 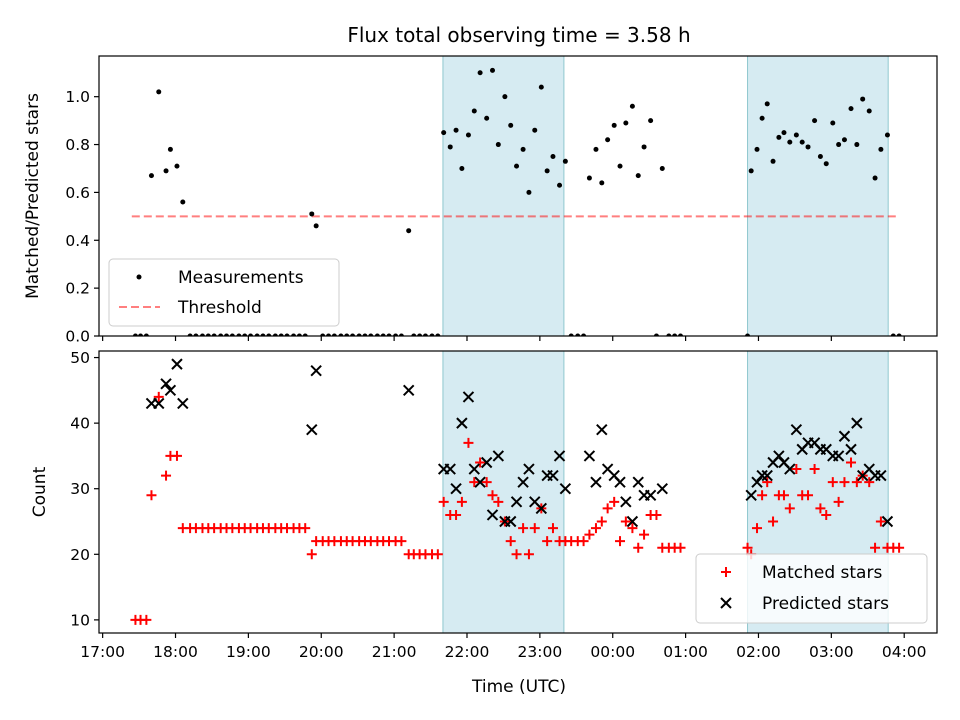 I want to click on x-tick-label: 19:00, so click(x=248, y=652).